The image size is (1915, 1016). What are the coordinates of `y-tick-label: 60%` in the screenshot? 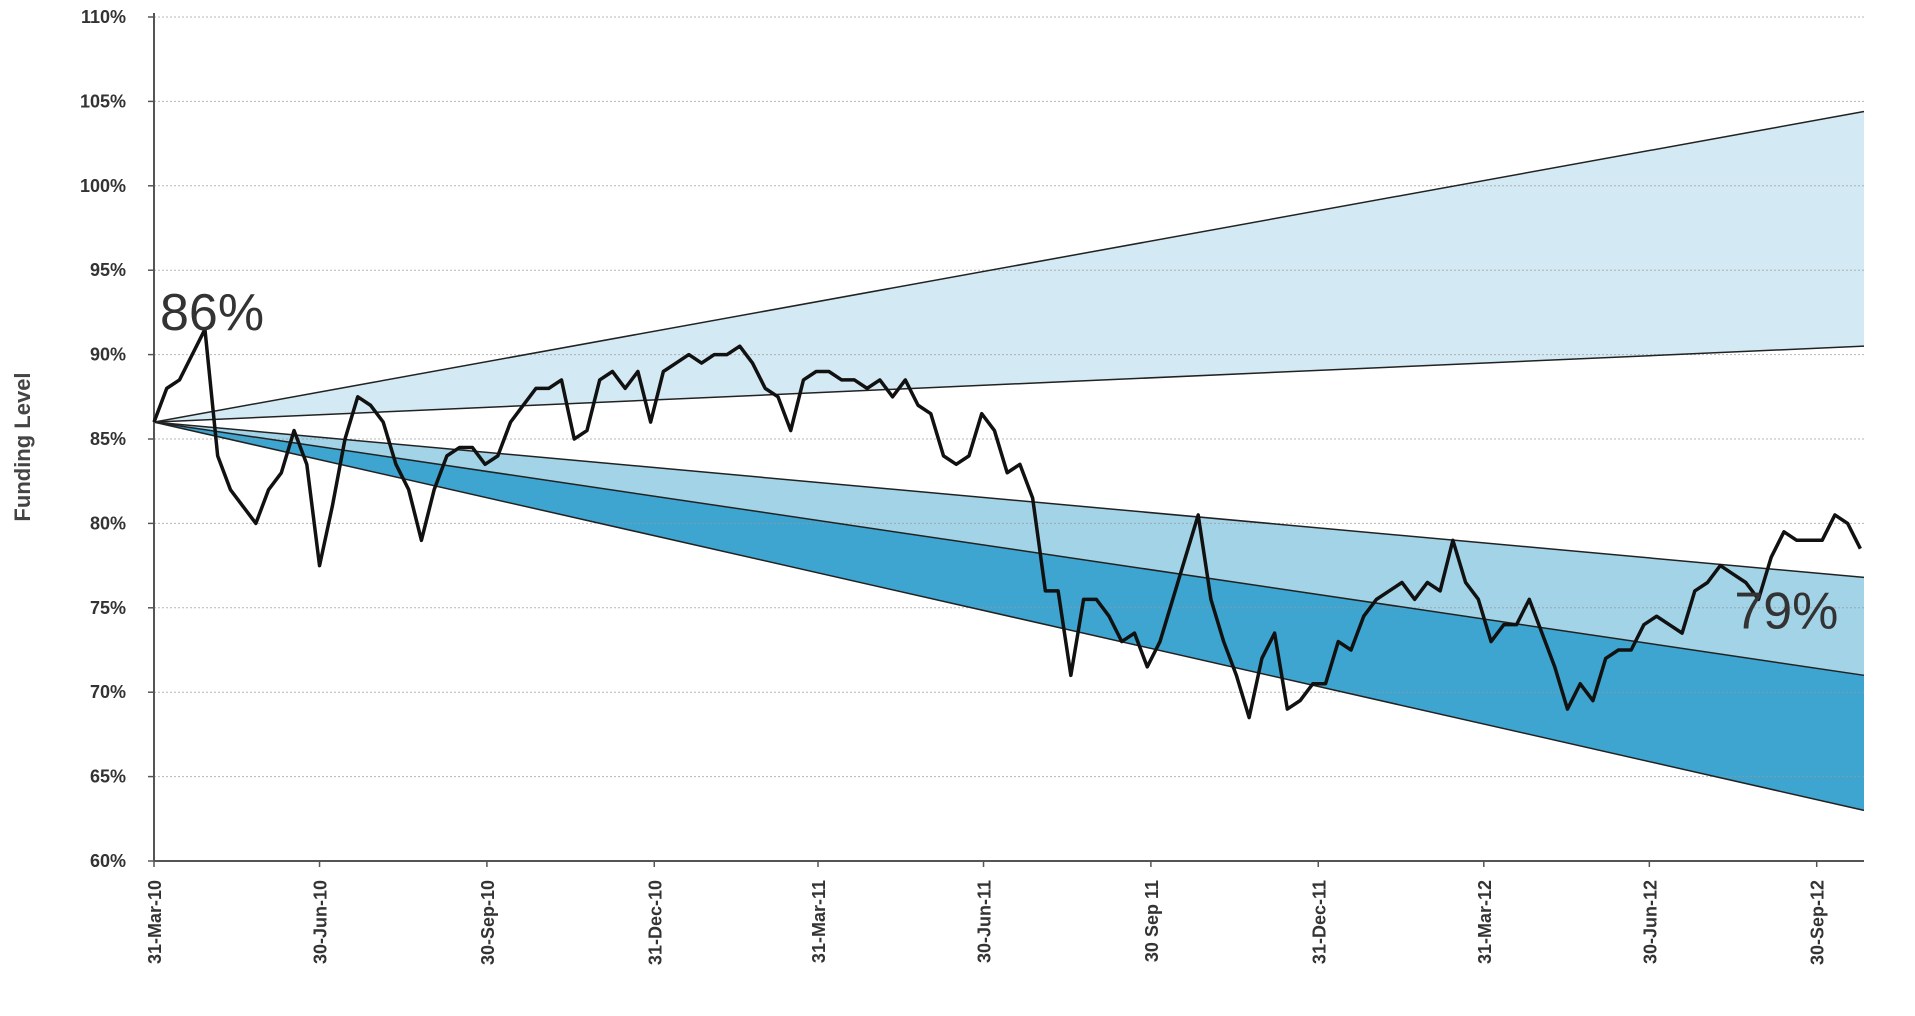 It's located at (108, 861).